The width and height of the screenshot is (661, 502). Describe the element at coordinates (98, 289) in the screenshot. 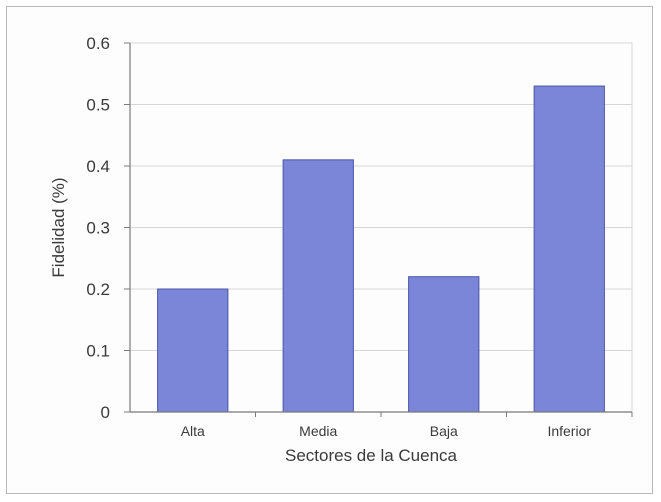

I see `y-tick-label: 0.2` at that location.